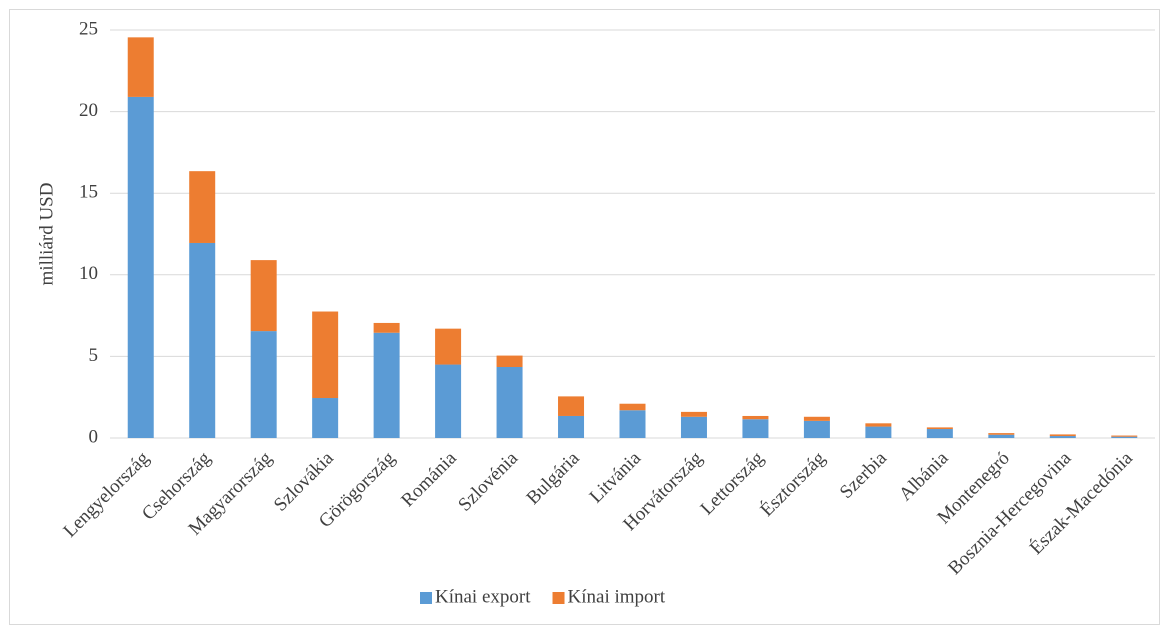 Image resolution: width=1168 pixels, height=628 pixels. I want to click on x-tick-label: Románia, so click(429, 479).